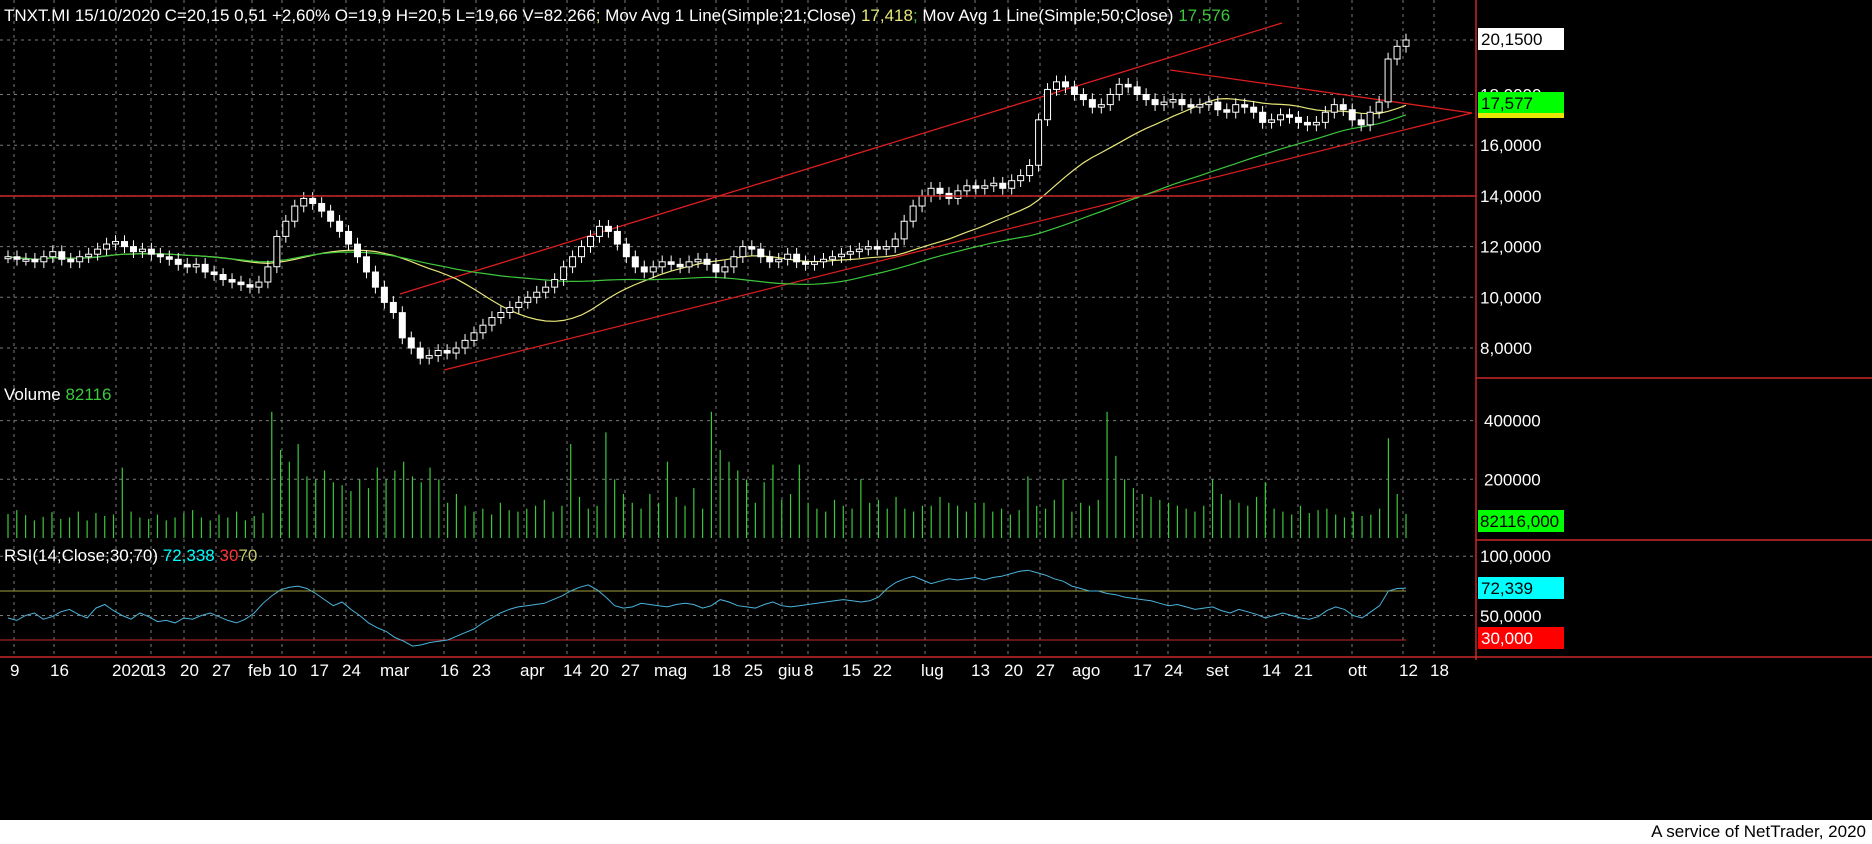 This screenshot has width=1872, height=844. Describe the element at coordinates (131, 670) in the screenshot. I see `x-tick-label: 2020` at that location.